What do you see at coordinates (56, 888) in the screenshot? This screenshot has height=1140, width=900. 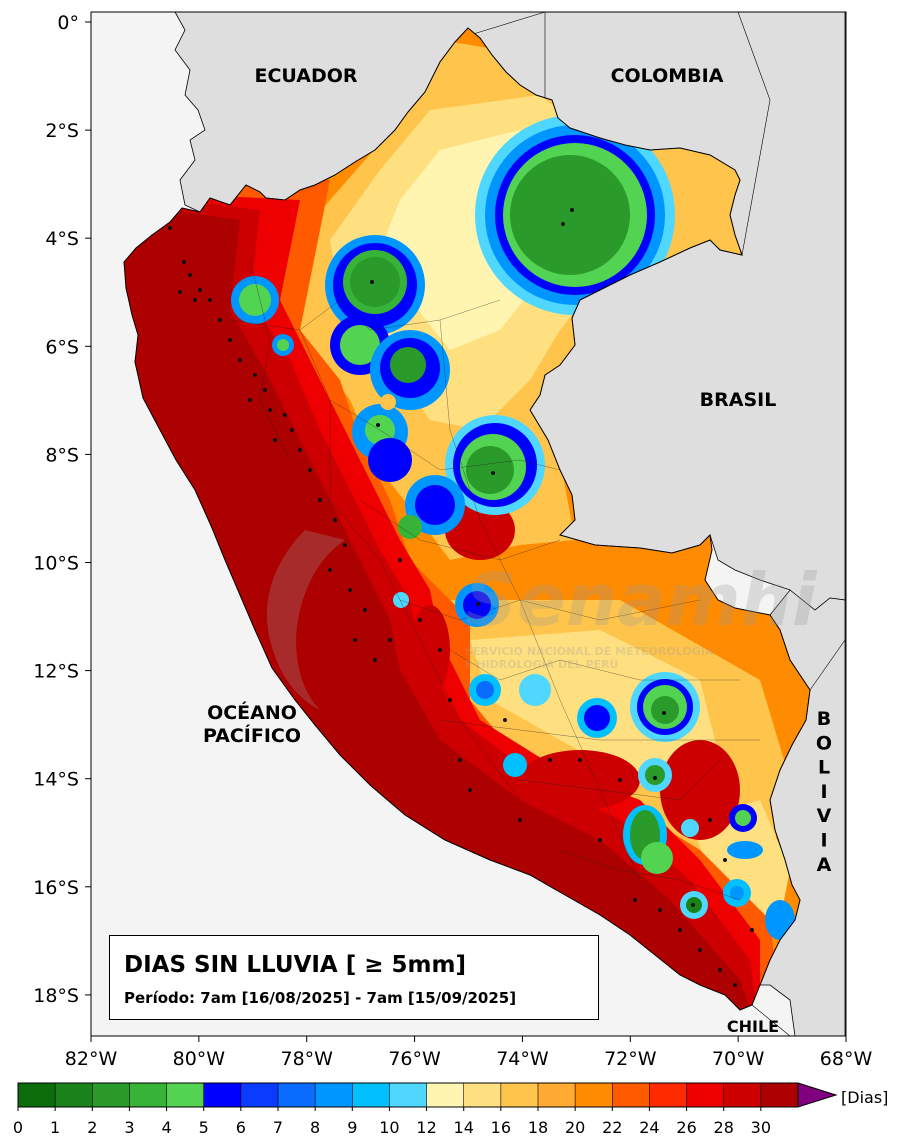 I see `lat-tick-label: 16°S` at bounding box center [56, 888].